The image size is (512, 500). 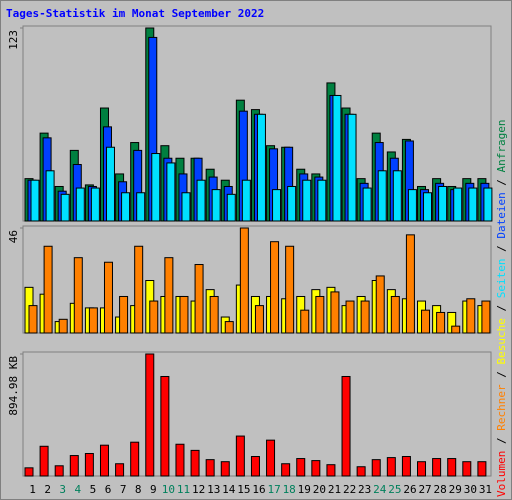 What do you see at coordinates (455, 489) in the screenshot?
I see `x-tick-label: 29` at bounding box center [455, 489].